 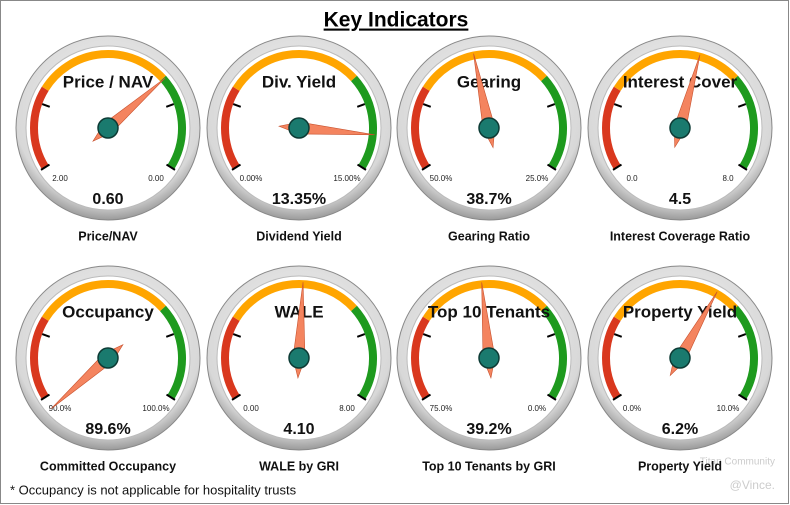 I want to click on range-label: 50.0%, so click(x=441, y=178).